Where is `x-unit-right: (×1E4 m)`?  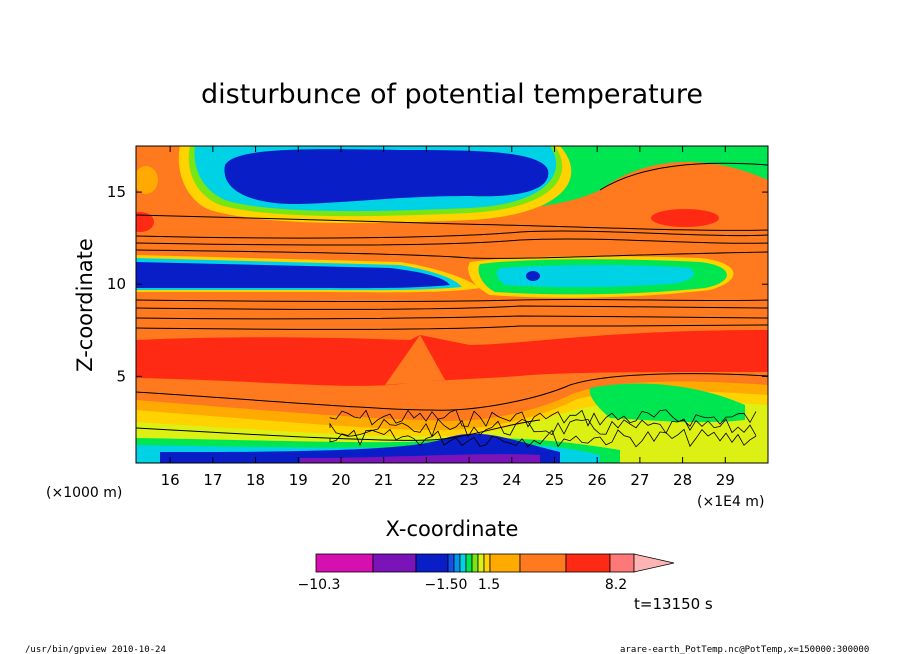 x-unit-right: (×1E4 m) is located at coordinates (730, 502).